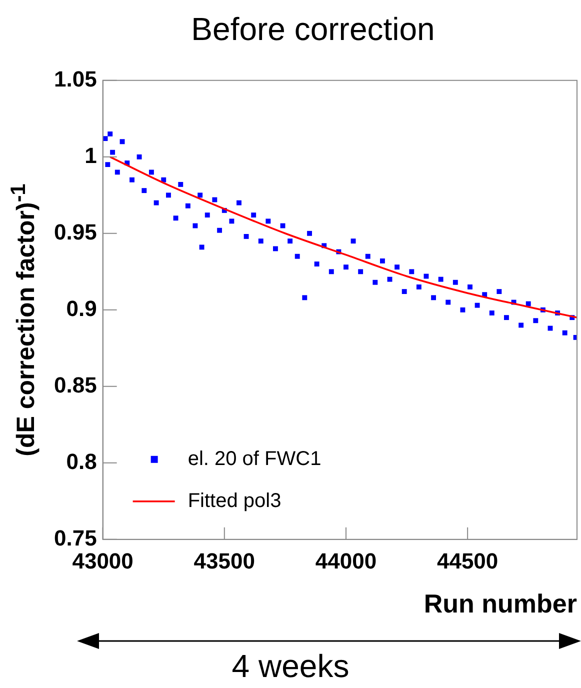 This screenshot has width=581, height=688. What do you see at coordinates (235, 501) in the screenshot?
I see `legend-label: Fitted pol3` at bounding box center [235, 501].